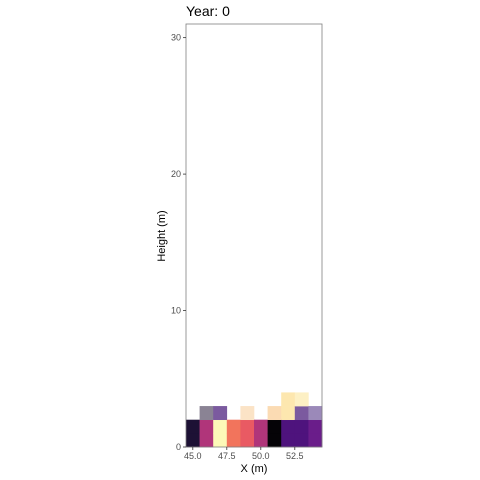  Describe the element at coordinates (176, 174) in the screenshot. I see `y-tick-label: 20` at that location.